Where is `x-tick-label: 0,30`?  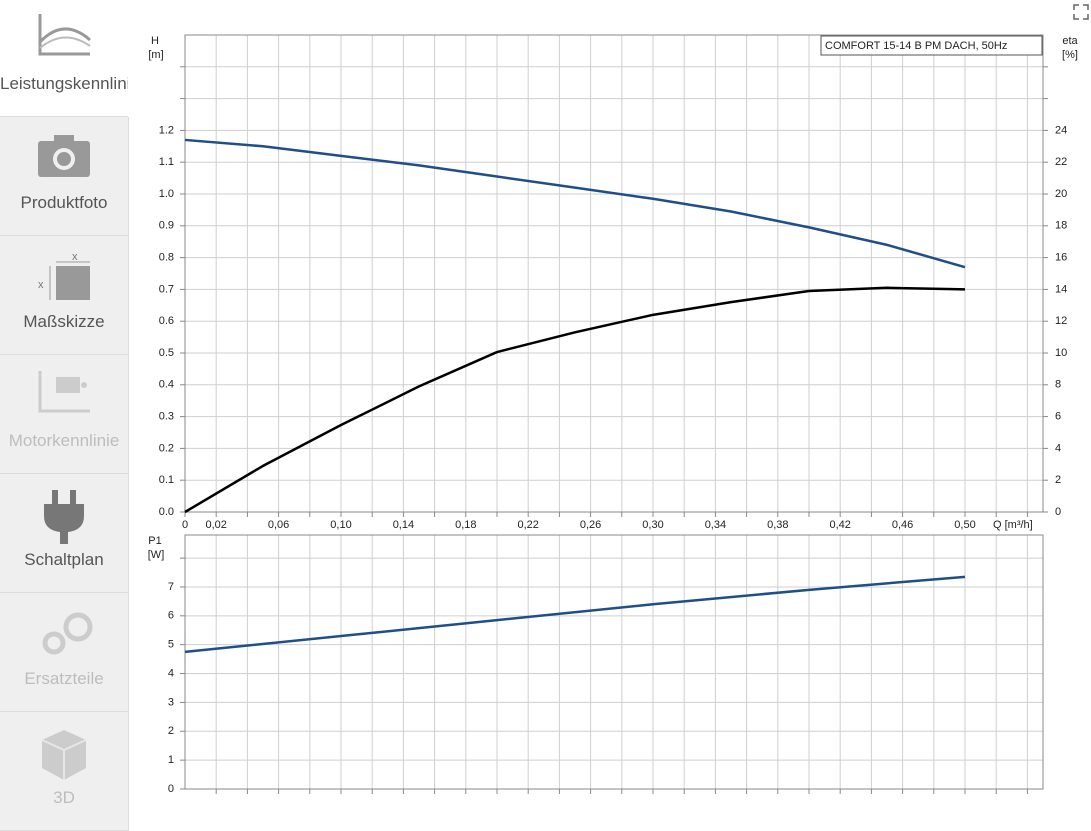 x-tick-label: 0,30 is located at coordinates (652, 525).